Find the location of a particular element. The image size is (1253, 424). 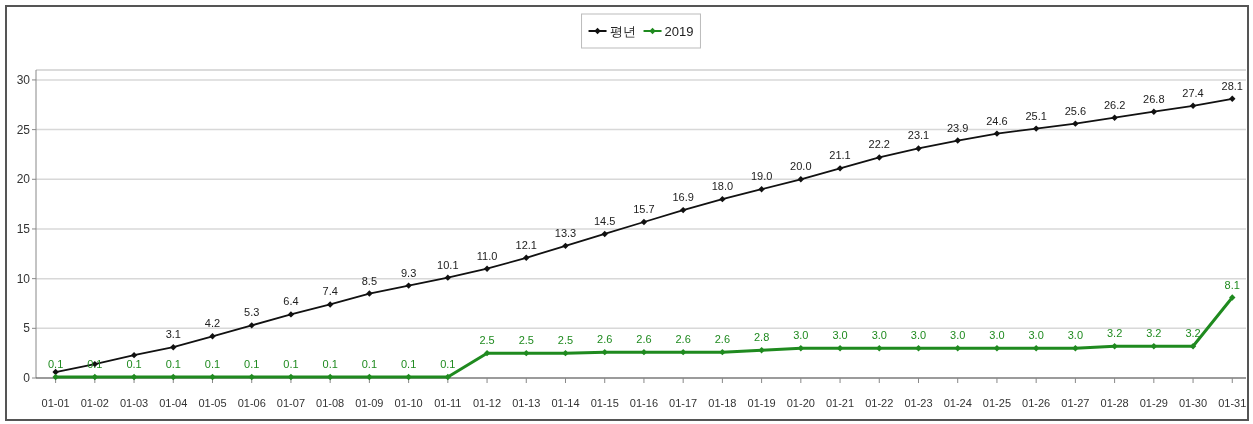

data-label: 23.1 is located at coordinates (918, 135).